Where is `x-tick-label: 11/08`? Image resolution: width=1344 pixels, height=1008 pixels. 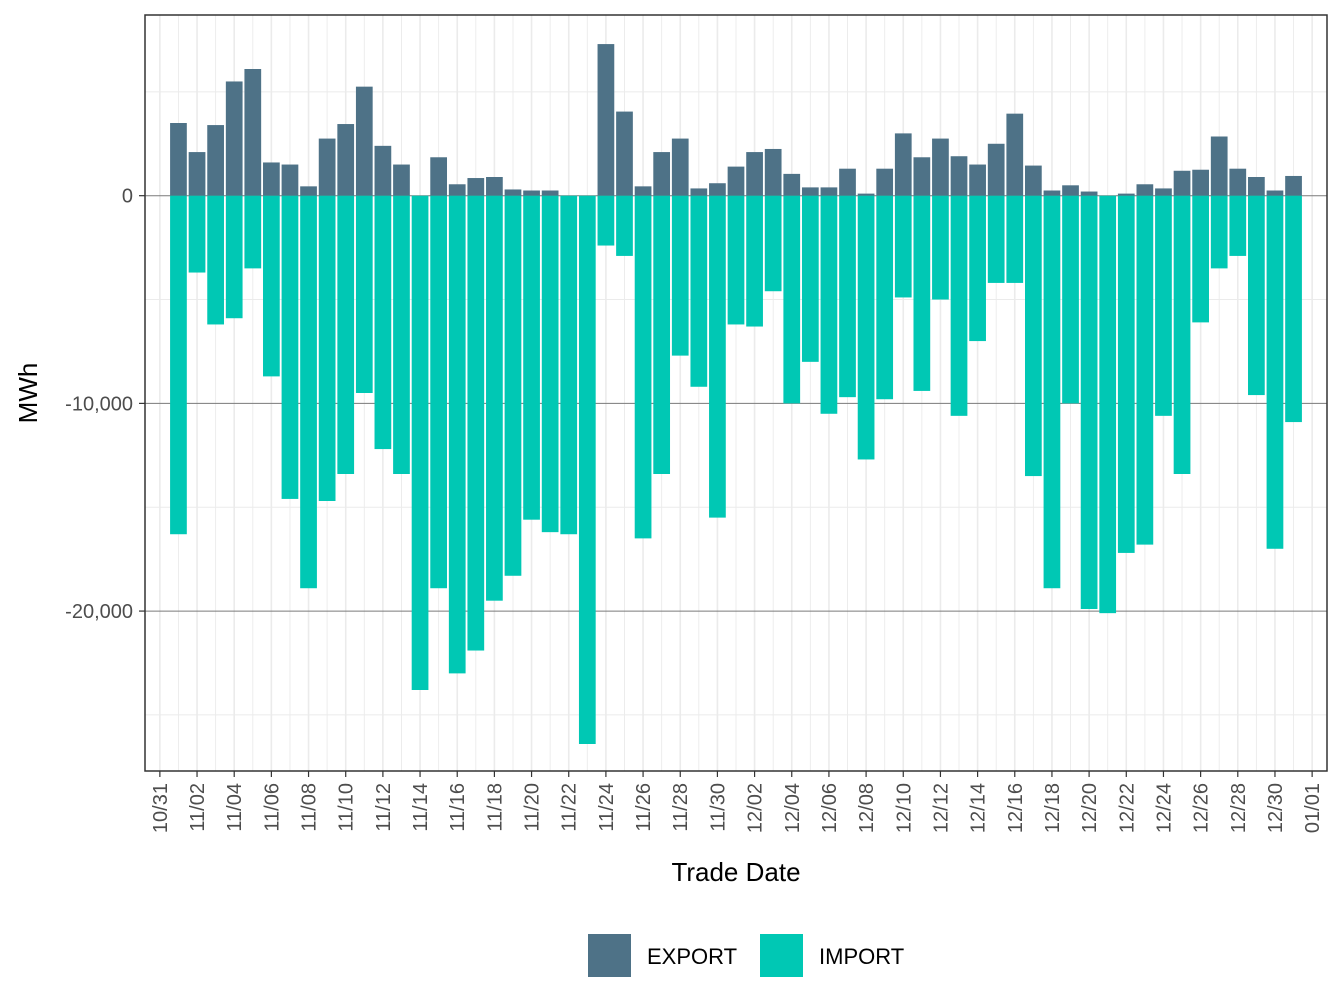 x-tick-label: 11/08 is located at coordinates (310, 807).